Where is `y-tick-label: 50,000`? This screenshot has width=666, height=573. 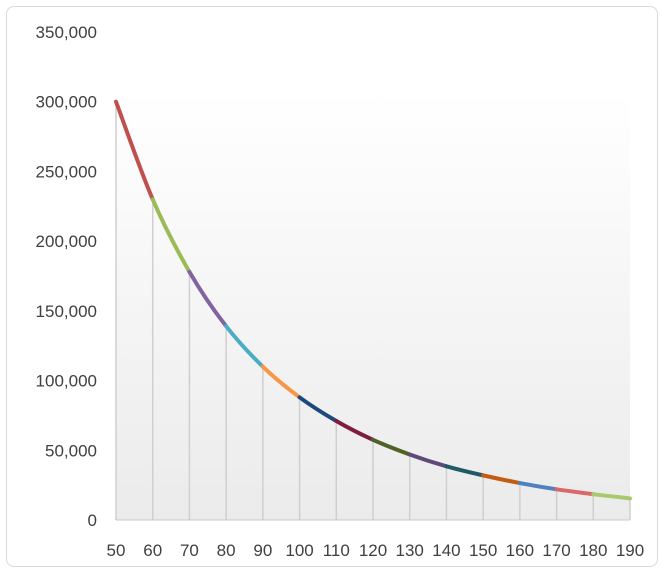
y-tick-label: 50,000 is located at coordinates (71, 450).